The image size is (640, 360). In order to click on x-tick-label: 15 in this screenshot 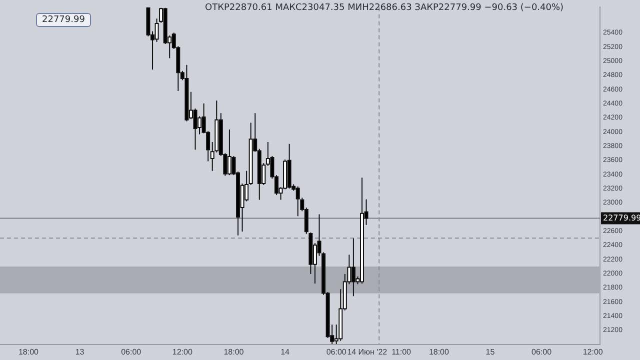, I will do `click(491, 351)`.